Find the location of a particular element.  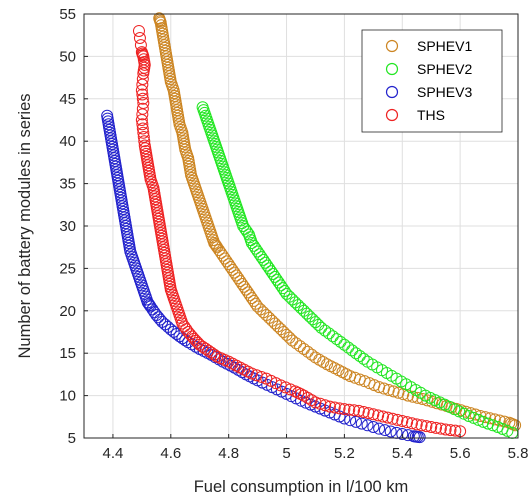

y-tick-label: 35 is located at coordinates (67, 184).